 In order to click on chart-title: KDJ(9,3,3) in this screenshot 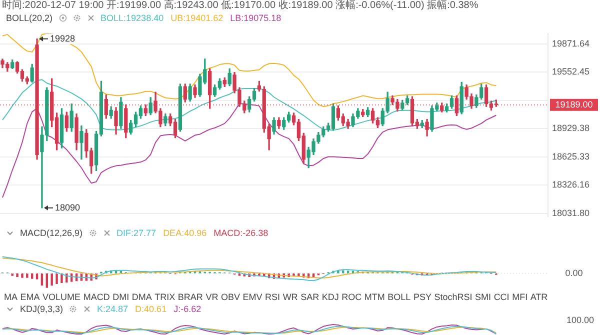, I will do `click(42, 309)`.